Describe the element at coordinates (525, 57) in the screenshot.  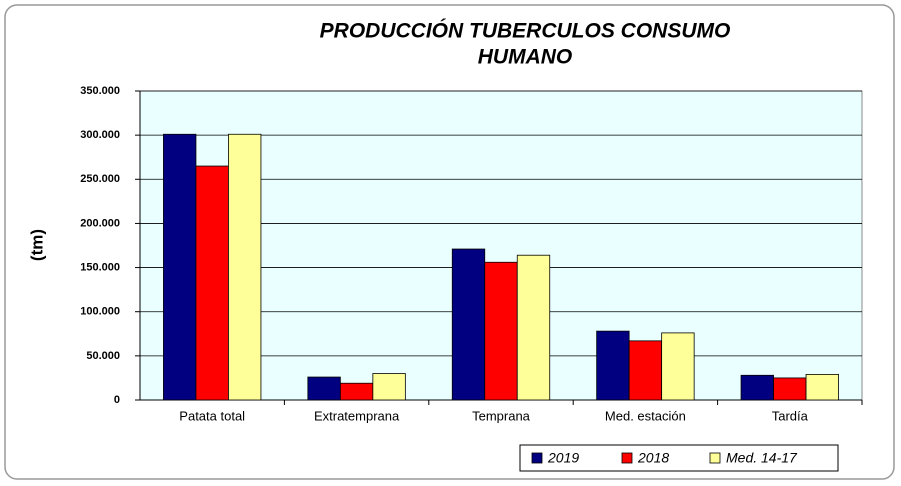
I see `chart-title: HUMANO` at that location.